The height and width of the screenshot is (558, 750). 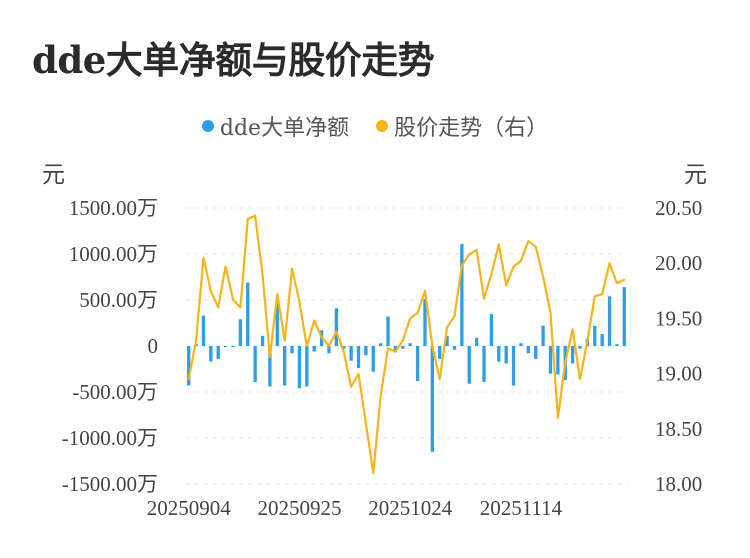 I want to click on left-axis-unit: 元, so click(x=53, y=175).